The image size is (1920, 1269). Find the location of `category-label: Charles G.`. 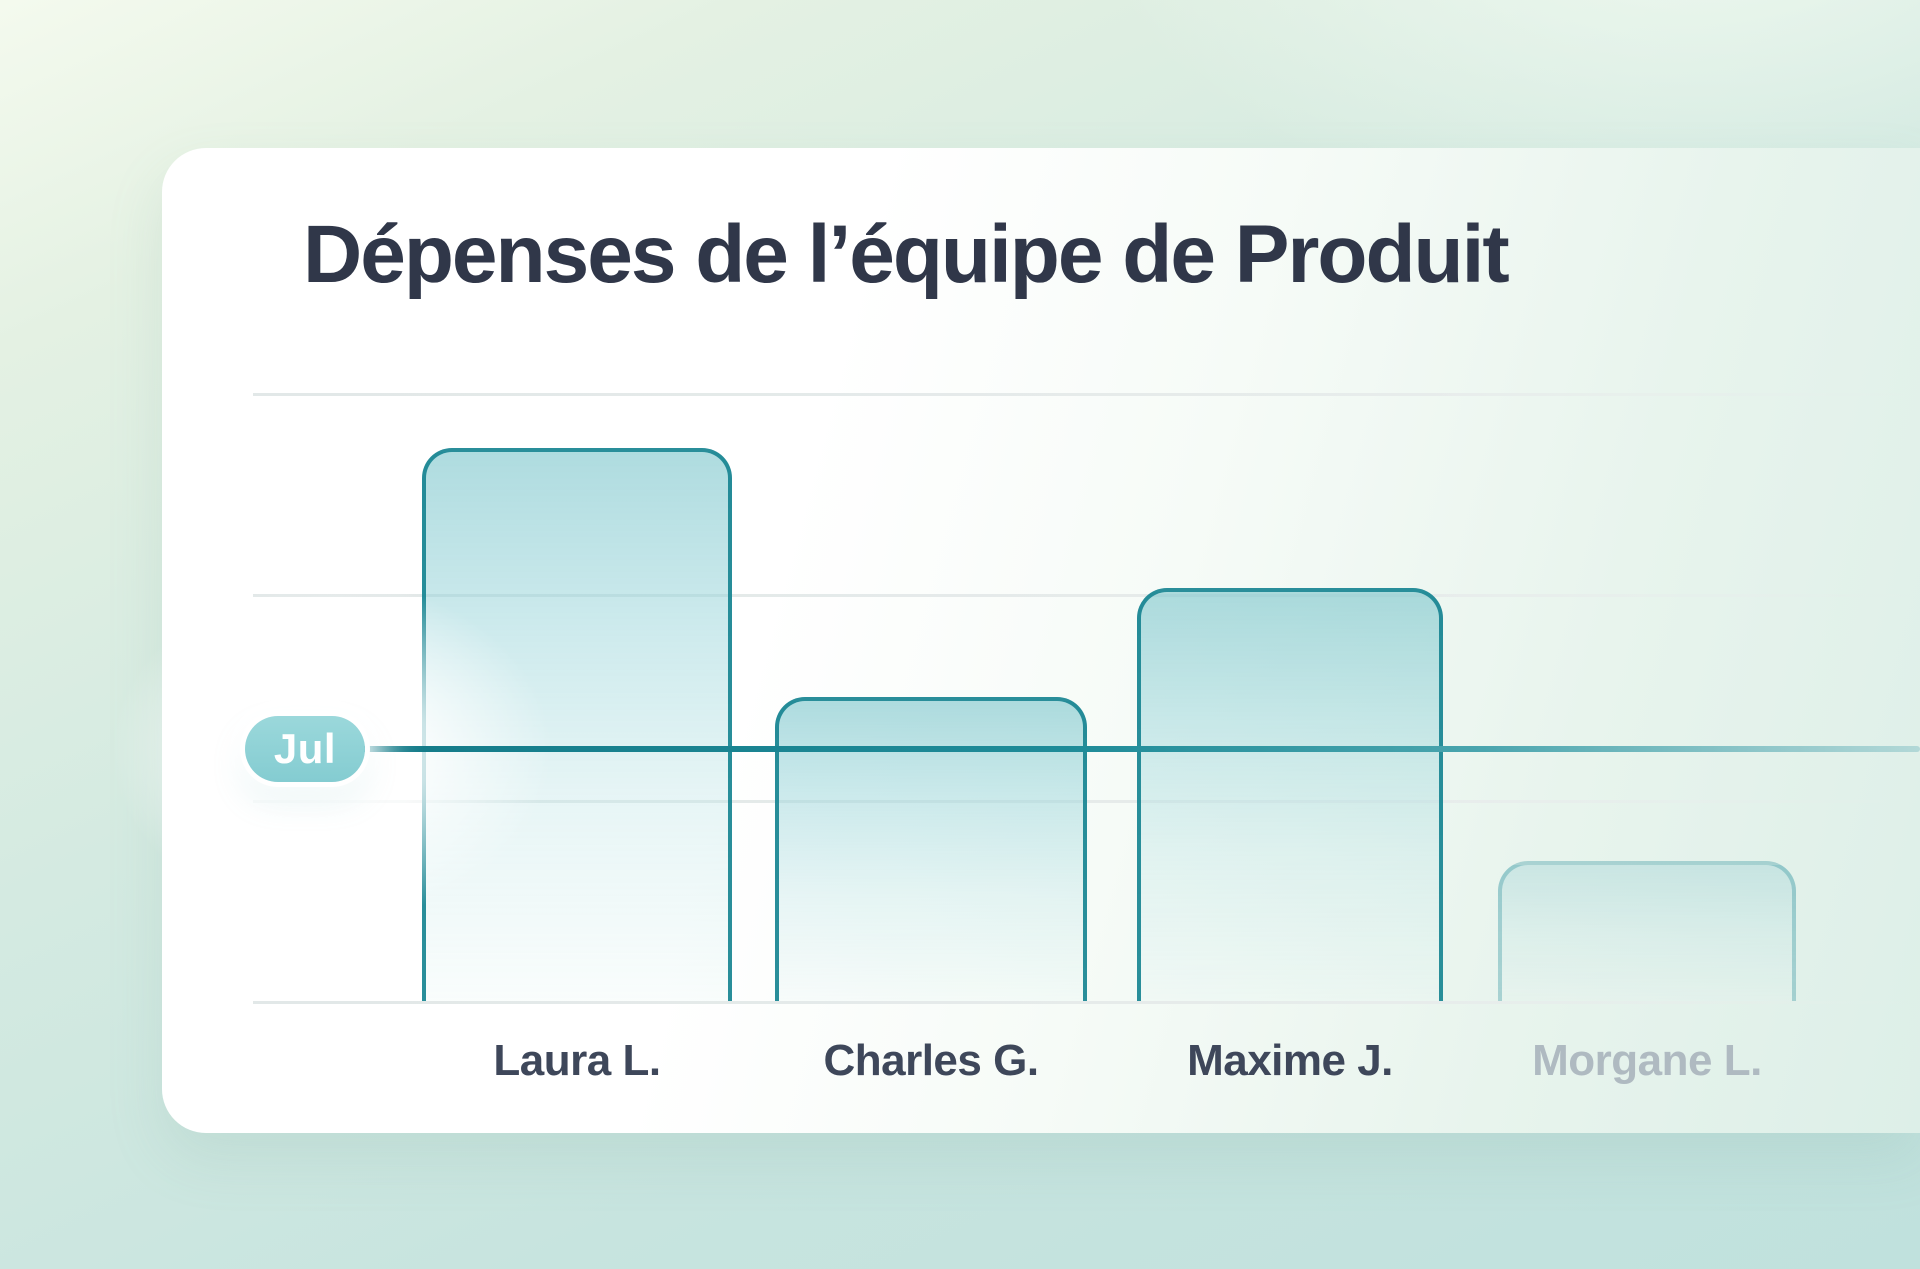

category-label: Charles G. is located at coordinates (931, 1060).